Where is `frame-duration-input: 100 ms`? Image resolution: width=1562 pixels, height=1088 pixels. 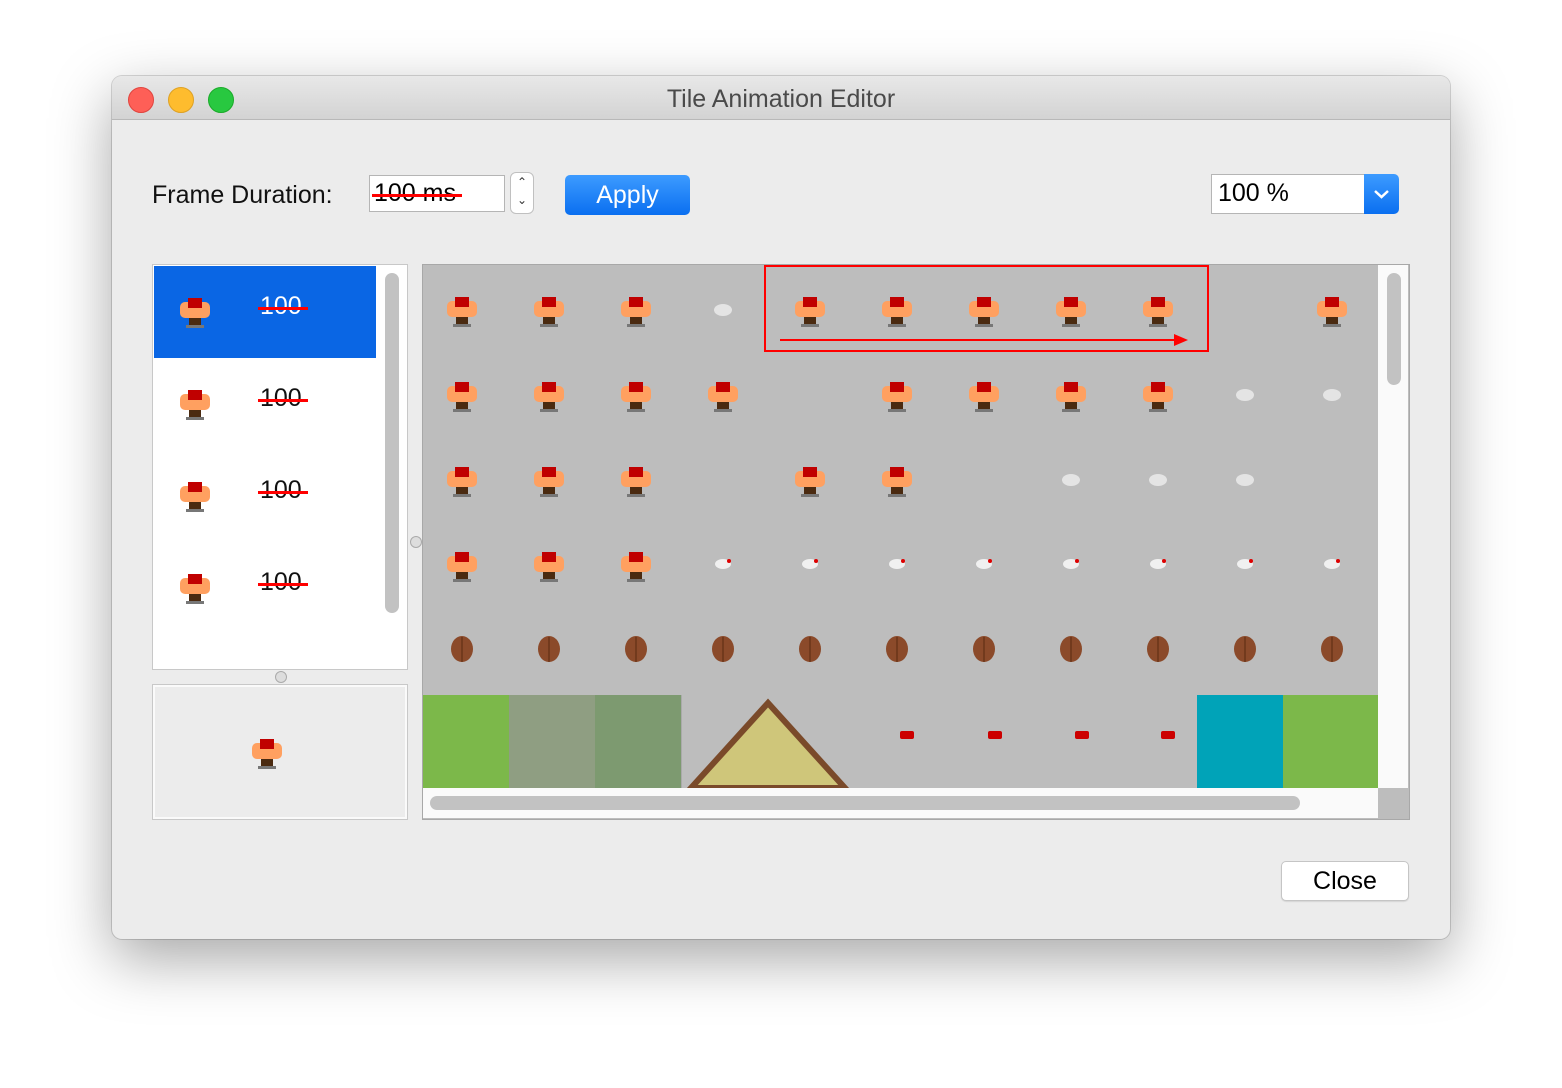
frame-duration-input: 100 ms is located at coordinates (437, 193).